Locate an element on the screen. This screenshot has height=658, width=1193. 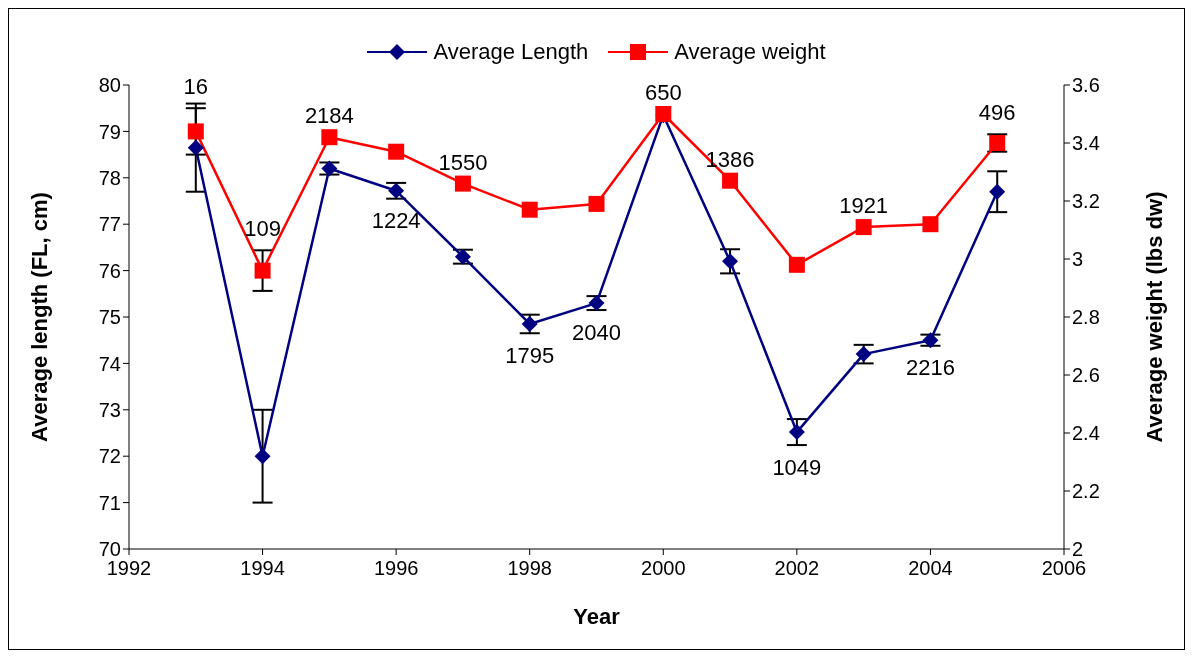
y-tick-label: 80 is located at coordinates (109, 85).